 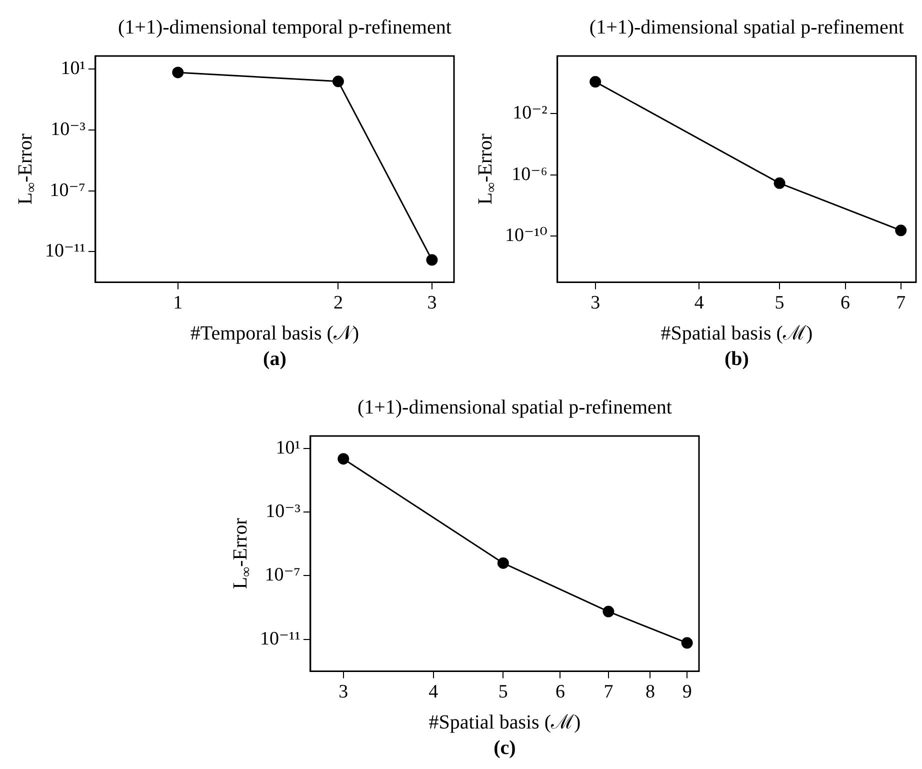 What do you see at coordinates (285, 27) in the screenshot?
I see `chart-title: (1+1)-dimensional temporal p-refinement` at bounding box center [285, 27].